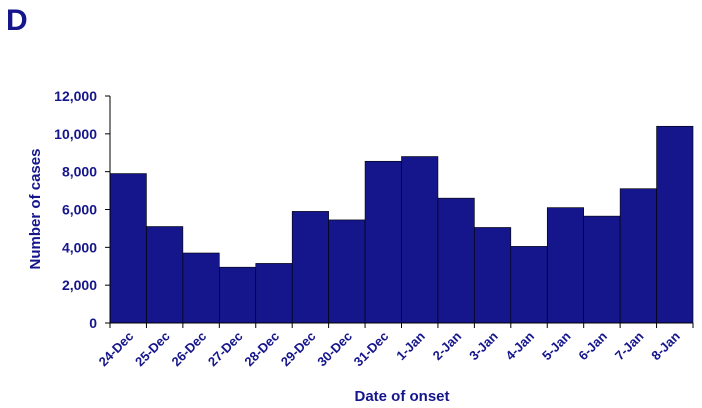 Image resolution: width=702 pixels, height=408 pixels. I want to click on x-tick-label: 26-Dec, so click(188, 349).